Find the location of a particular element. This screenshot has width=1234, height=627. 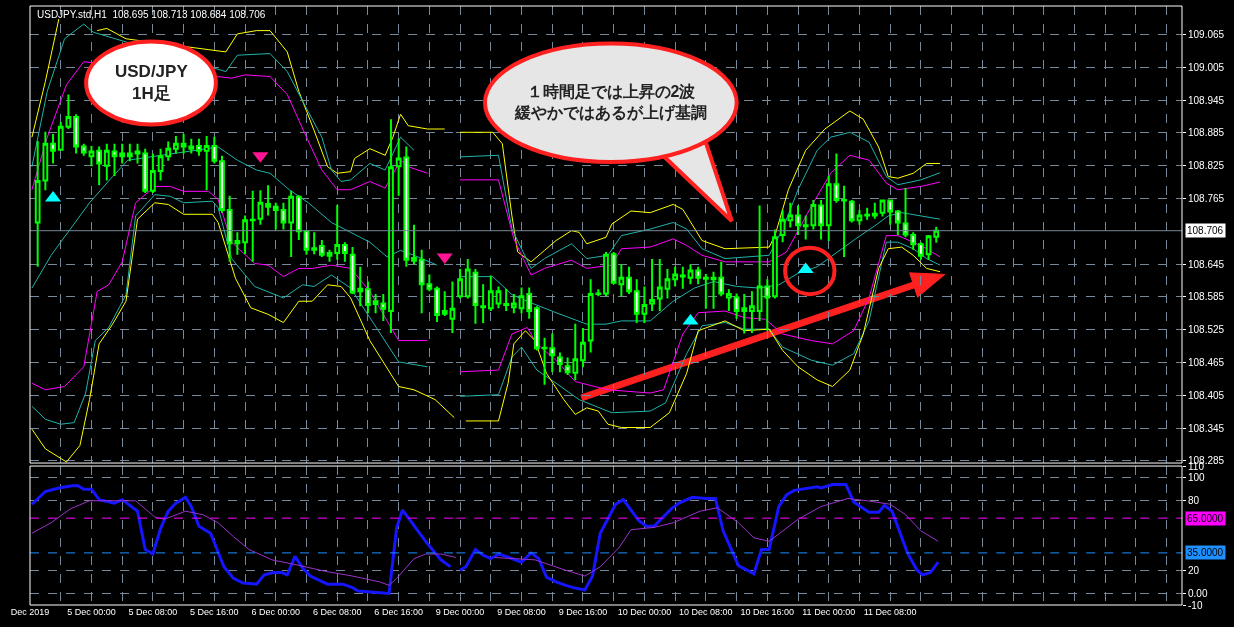

y-tick-label: 108.345 is located at coordinates (1206, 428).